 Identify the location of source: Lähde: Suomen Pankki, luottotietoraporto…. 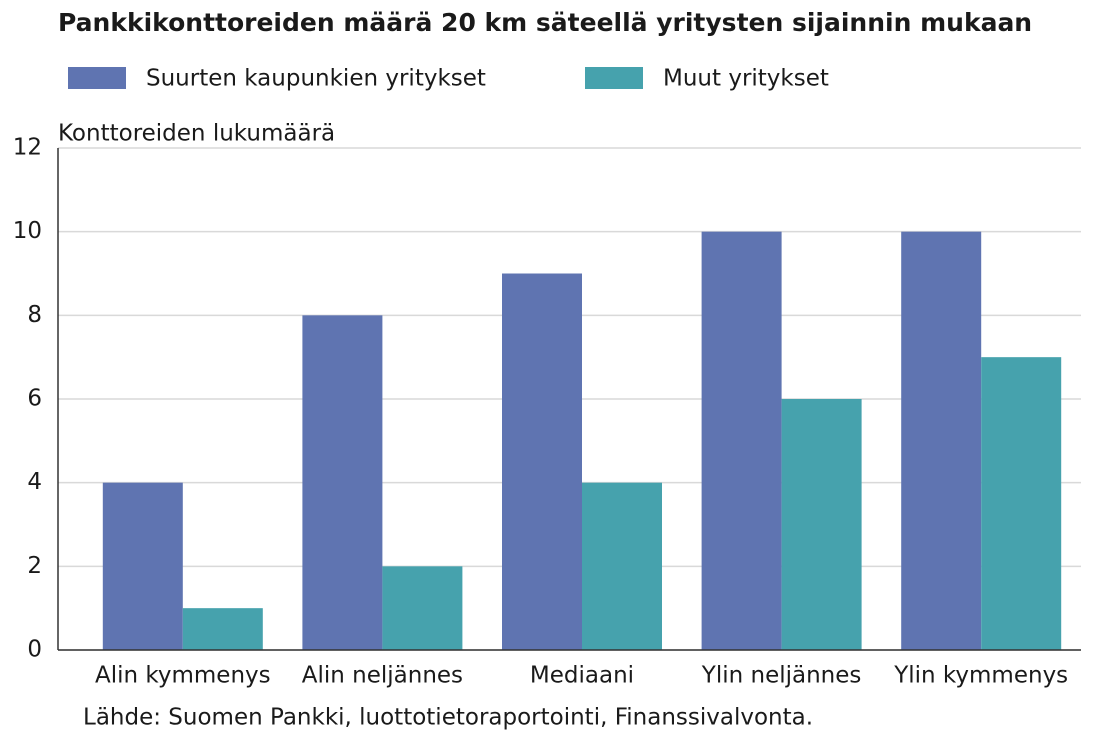
(448, 718).